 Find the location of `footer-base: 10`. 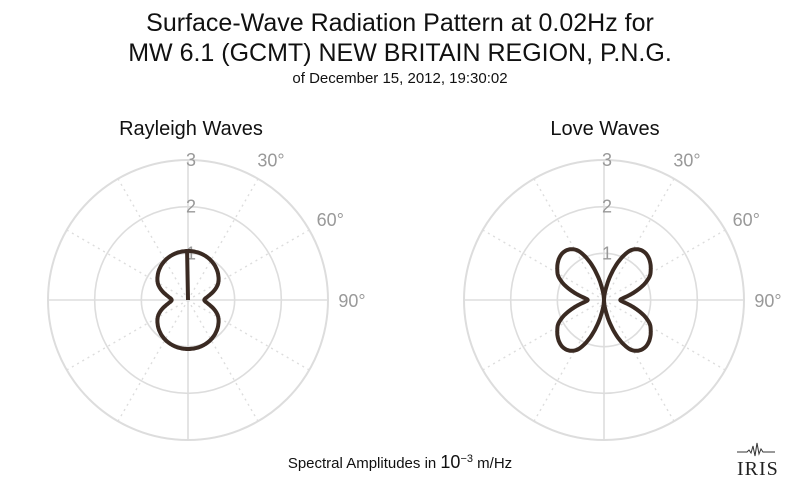

footer-base: 10 is located at coordinates (450, 462).